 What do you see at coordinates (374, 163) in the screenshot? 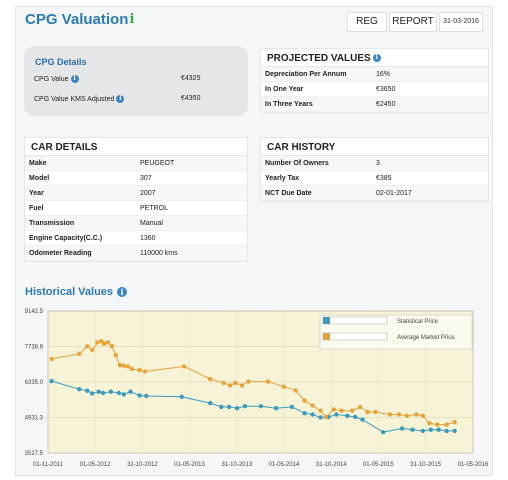
I see `table-row: Number Of Owners 3` at bounding box center [374, 163].